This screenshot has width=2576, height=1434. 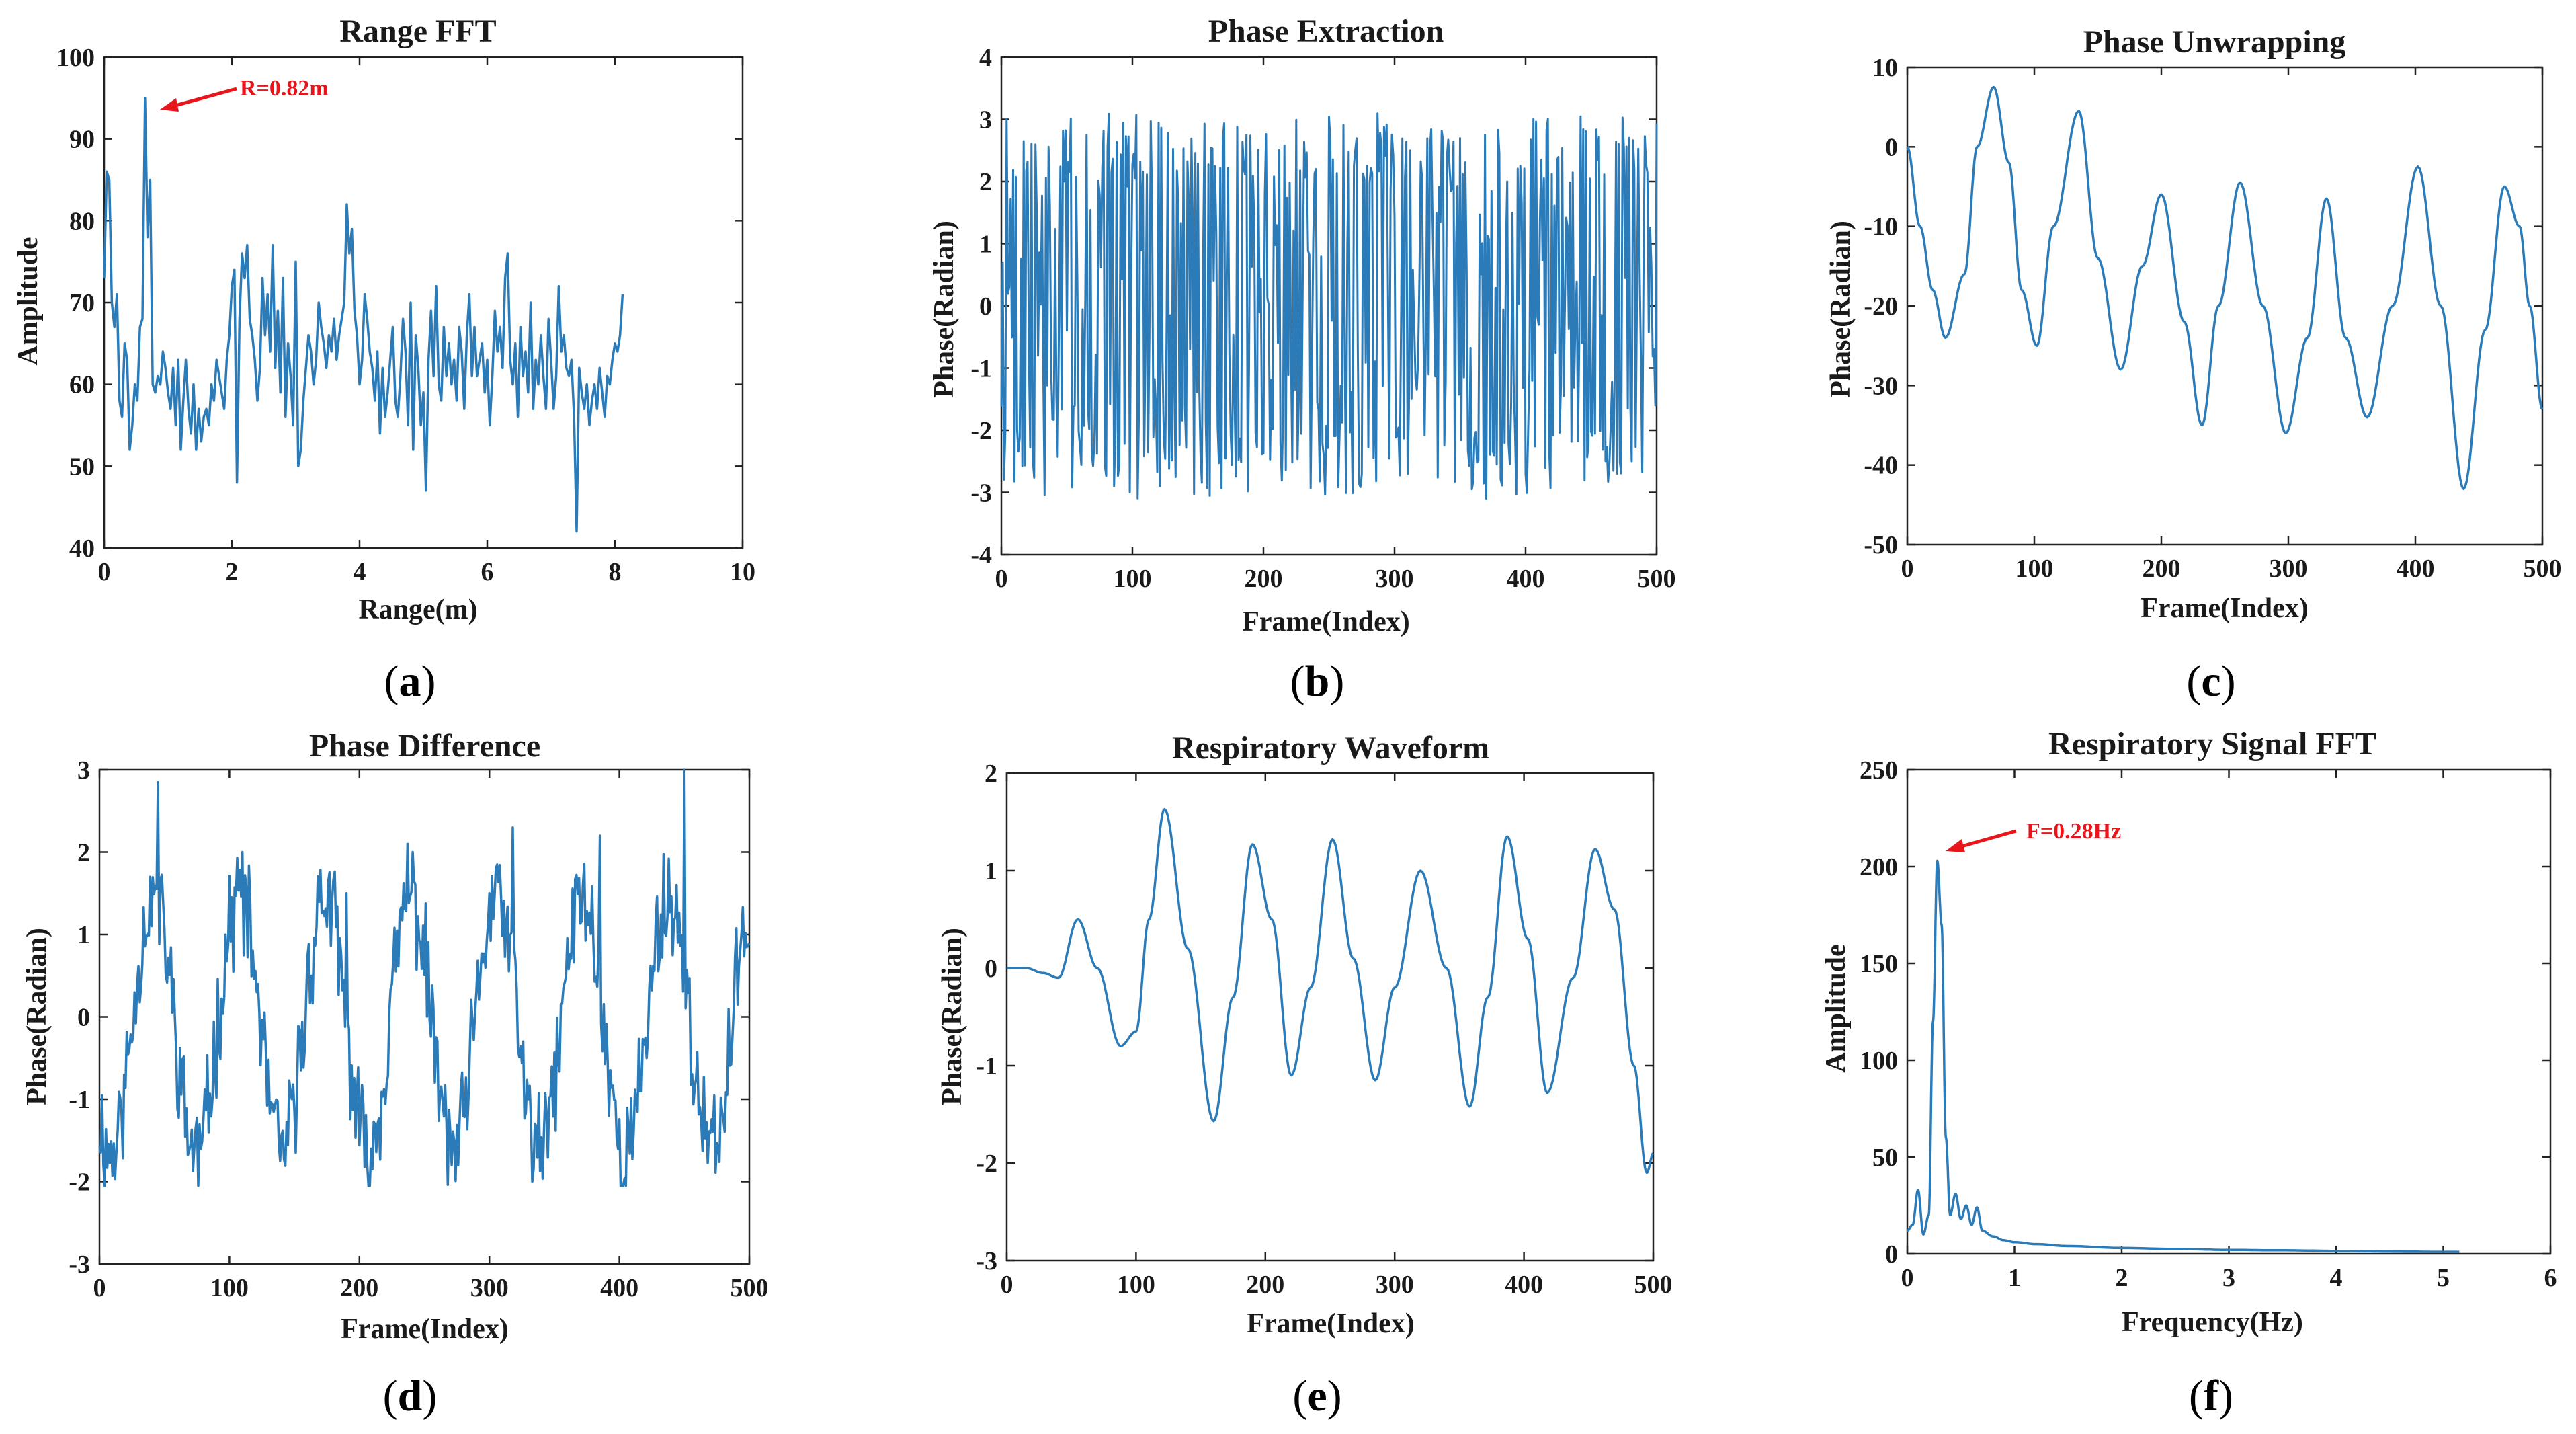 I want to click on y-tick-label: 3, so click(x=985, y=120).